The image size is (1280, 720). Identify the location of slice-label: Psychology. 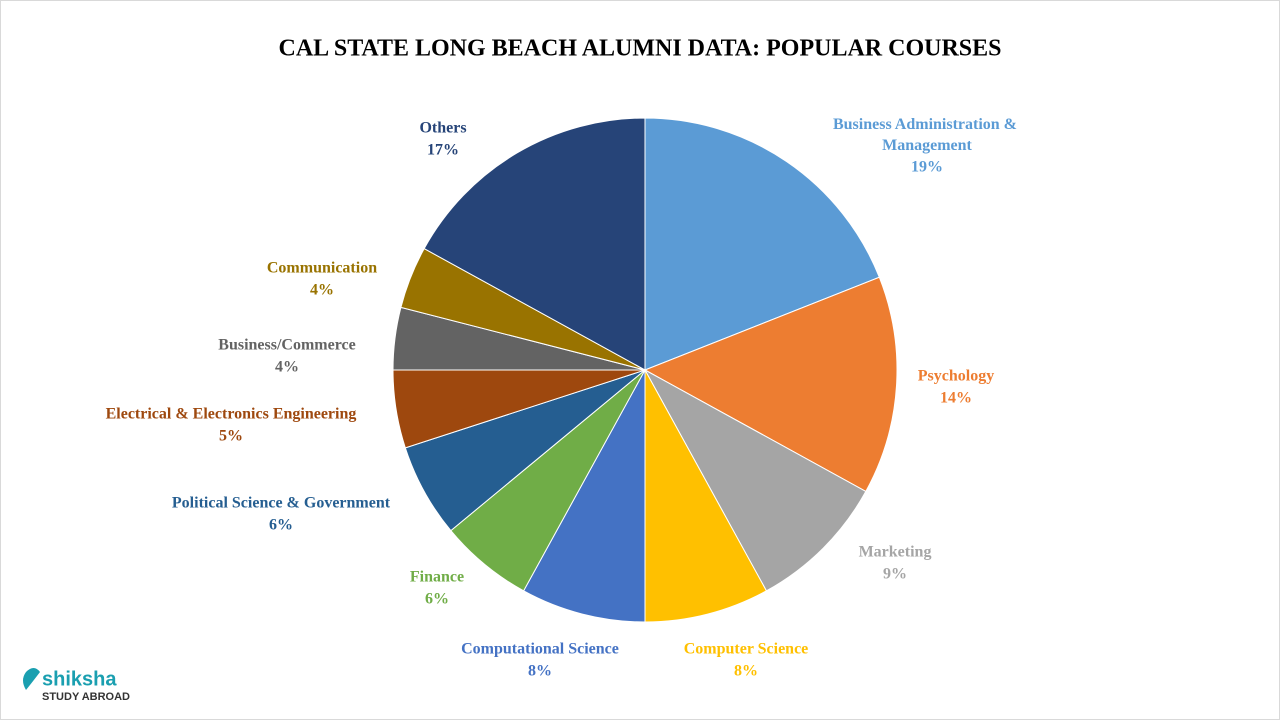
(956, 376).